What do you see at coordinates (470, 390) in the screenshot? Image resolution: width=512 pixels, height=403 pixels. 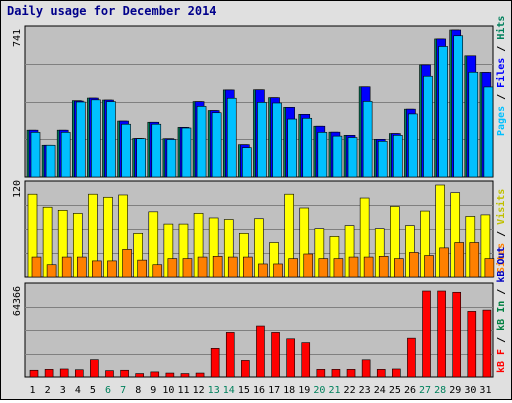 I see `x-tick-label: 30` at bounding box center [470, 390].